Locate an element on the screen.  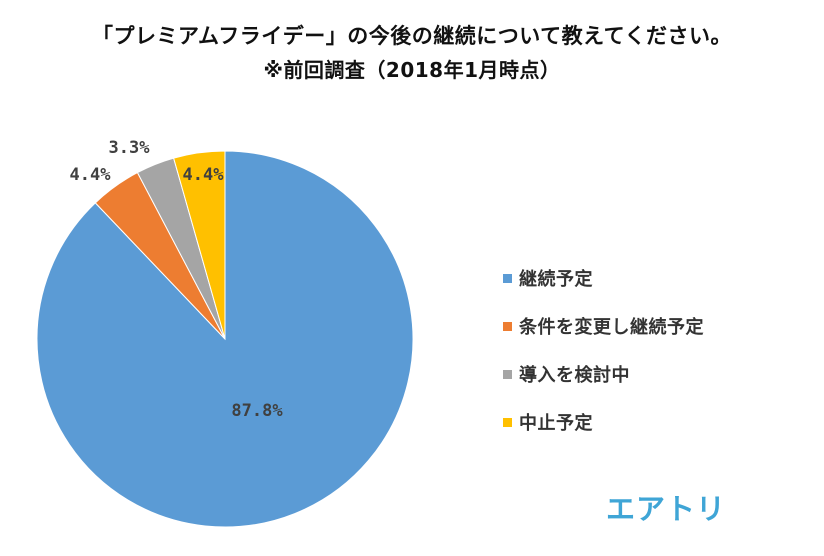
data-label: 87.8% is located at coordinates (257, 411).